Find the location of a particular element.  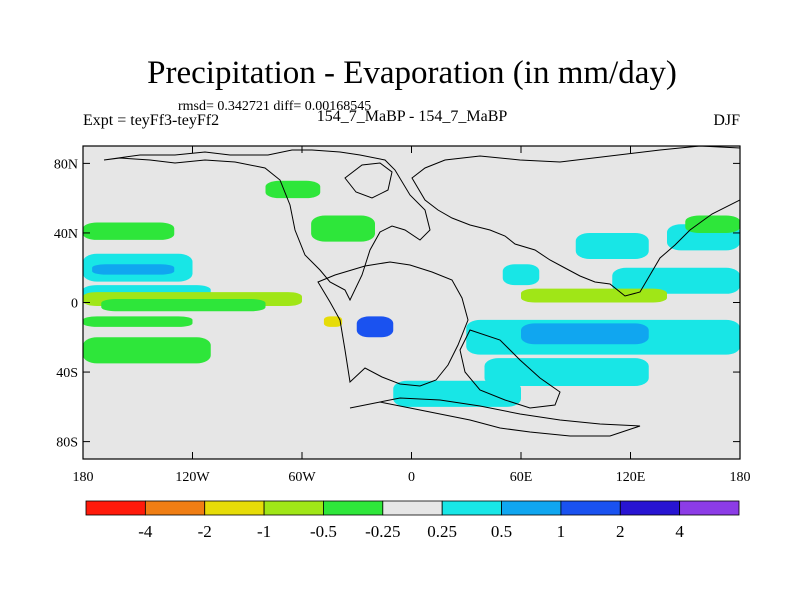

anomaly-region-south-america-wet is located at coordinates (375, 327).